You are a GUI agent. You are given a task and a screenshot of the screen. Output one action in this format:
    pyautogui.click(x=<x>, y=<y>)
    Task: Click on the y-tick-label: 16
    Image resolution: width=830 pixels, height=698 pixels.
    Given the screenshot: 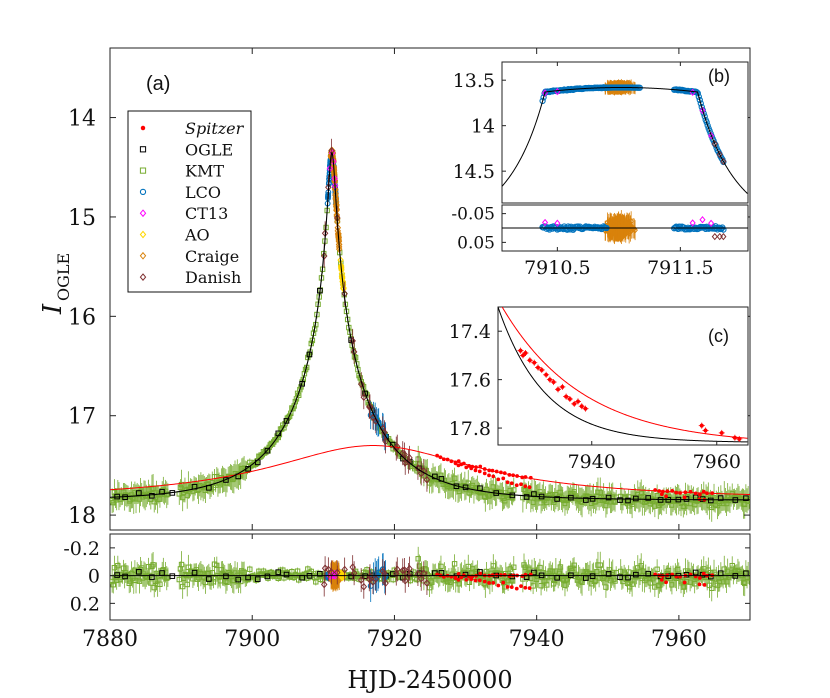 What is the action you would take?
    pyautogui.click(x=82, y=317)
    